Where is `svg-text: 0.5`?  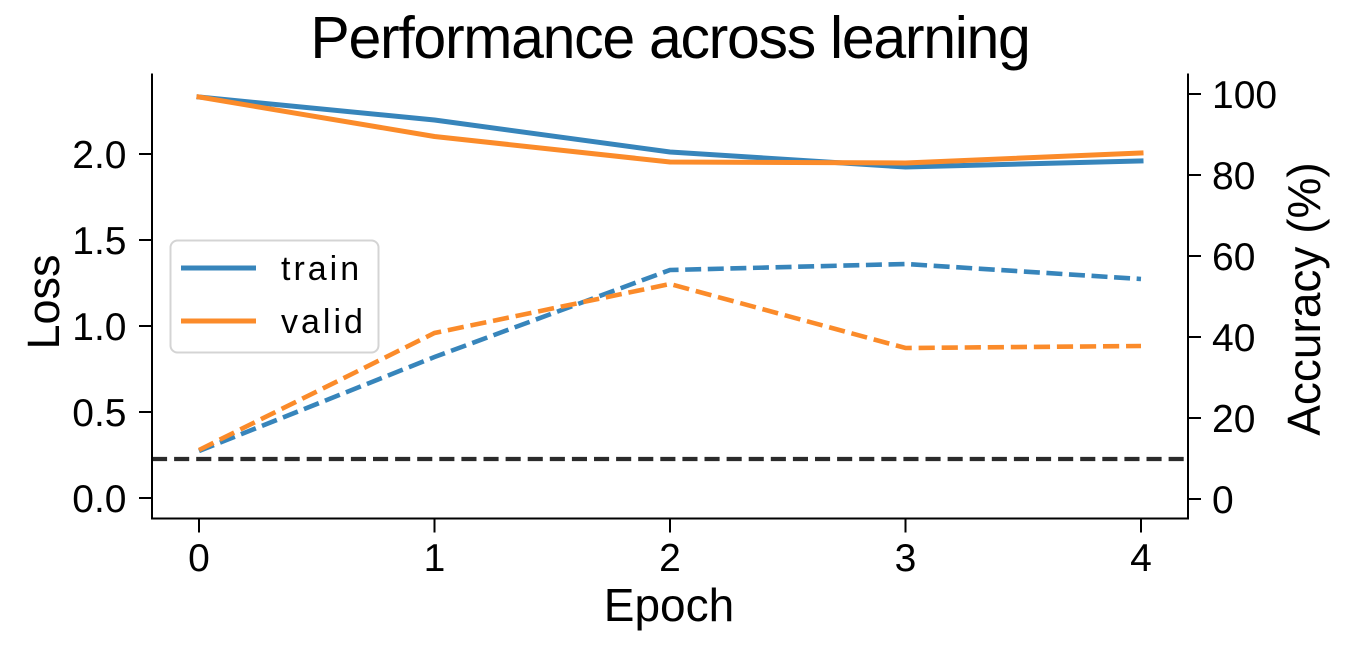 svg-text: 0.5 is located at coordinates (99, 413).